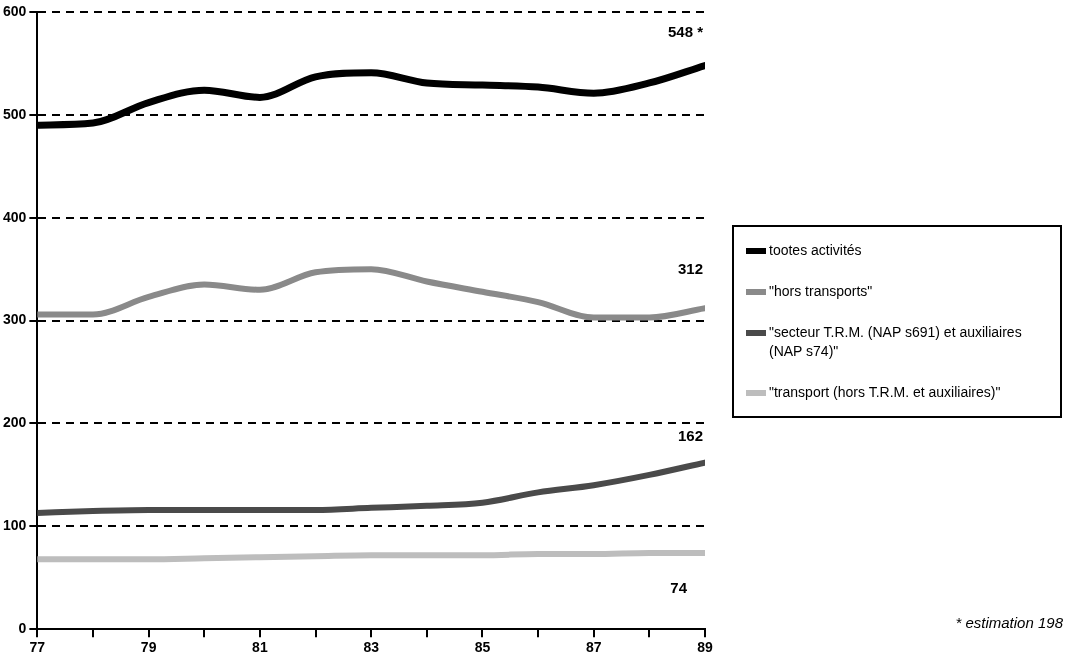 The width and height of the screenshot is (1069, 665). I want to click on y-tick-label: 100, so click(15, 525).